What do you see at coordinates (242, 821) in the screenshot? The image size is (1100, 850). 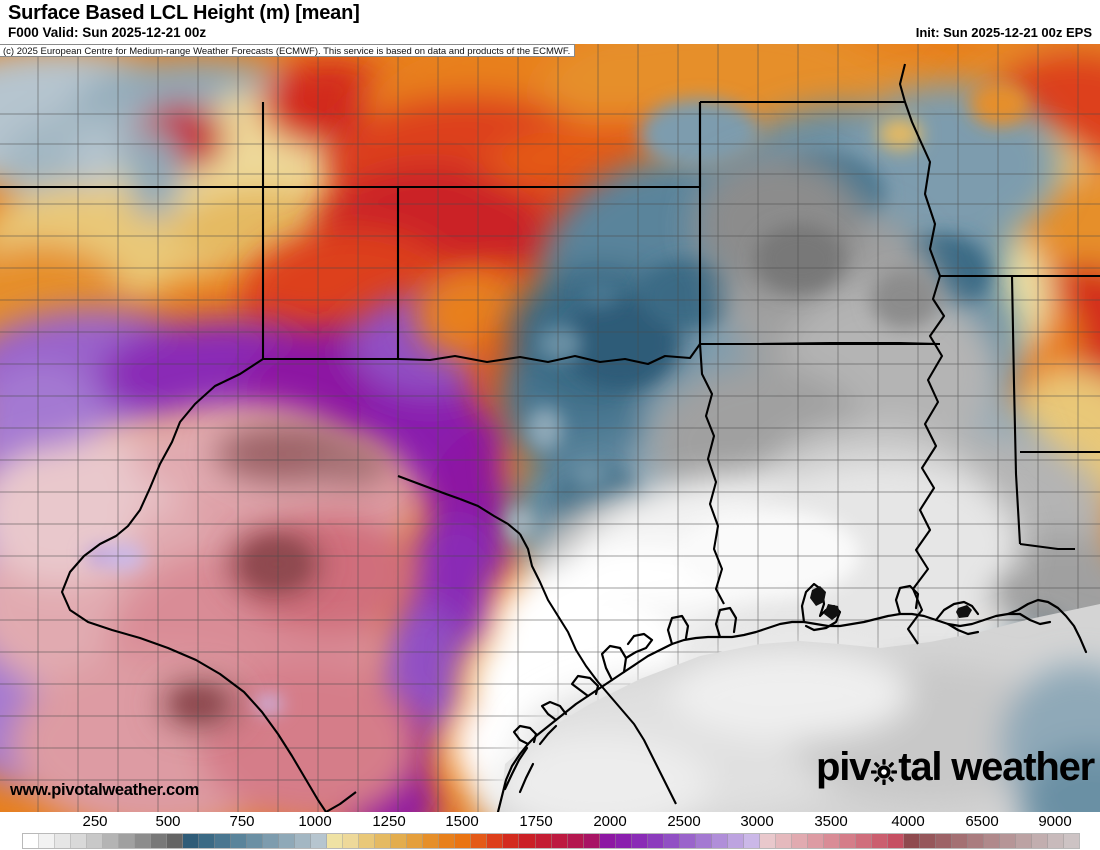 I see `colorbar-tick-label: 750` at bounding box center [242, 821].